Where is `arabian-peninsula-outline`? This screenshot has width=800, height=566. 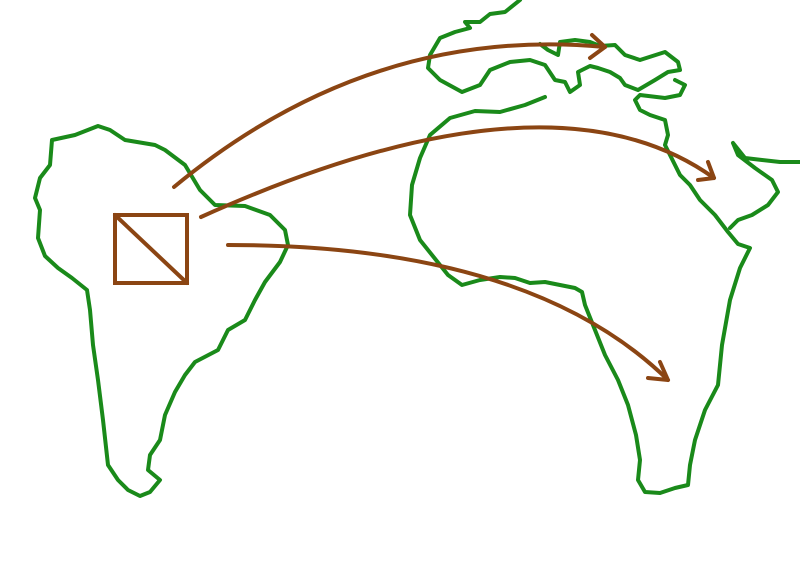
arabian-peninsula-outline is located at coordinates (764, 185).